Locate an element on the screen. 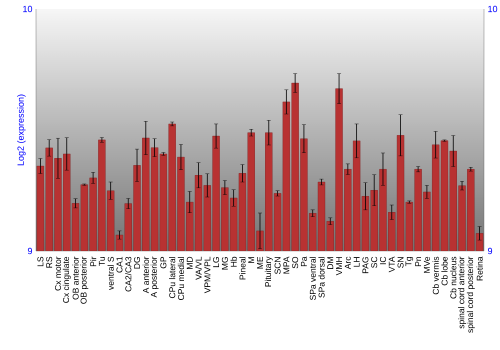 The image size is (500, 350). x-tick-label: A posterior is located at coordinates (154, 277).